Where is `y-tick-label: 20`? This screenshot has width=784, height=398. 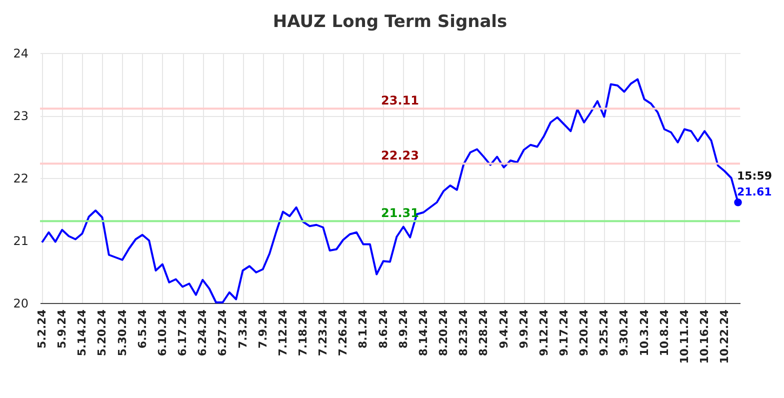
y-tick-label: 20 is located at coordinates (20, 303).